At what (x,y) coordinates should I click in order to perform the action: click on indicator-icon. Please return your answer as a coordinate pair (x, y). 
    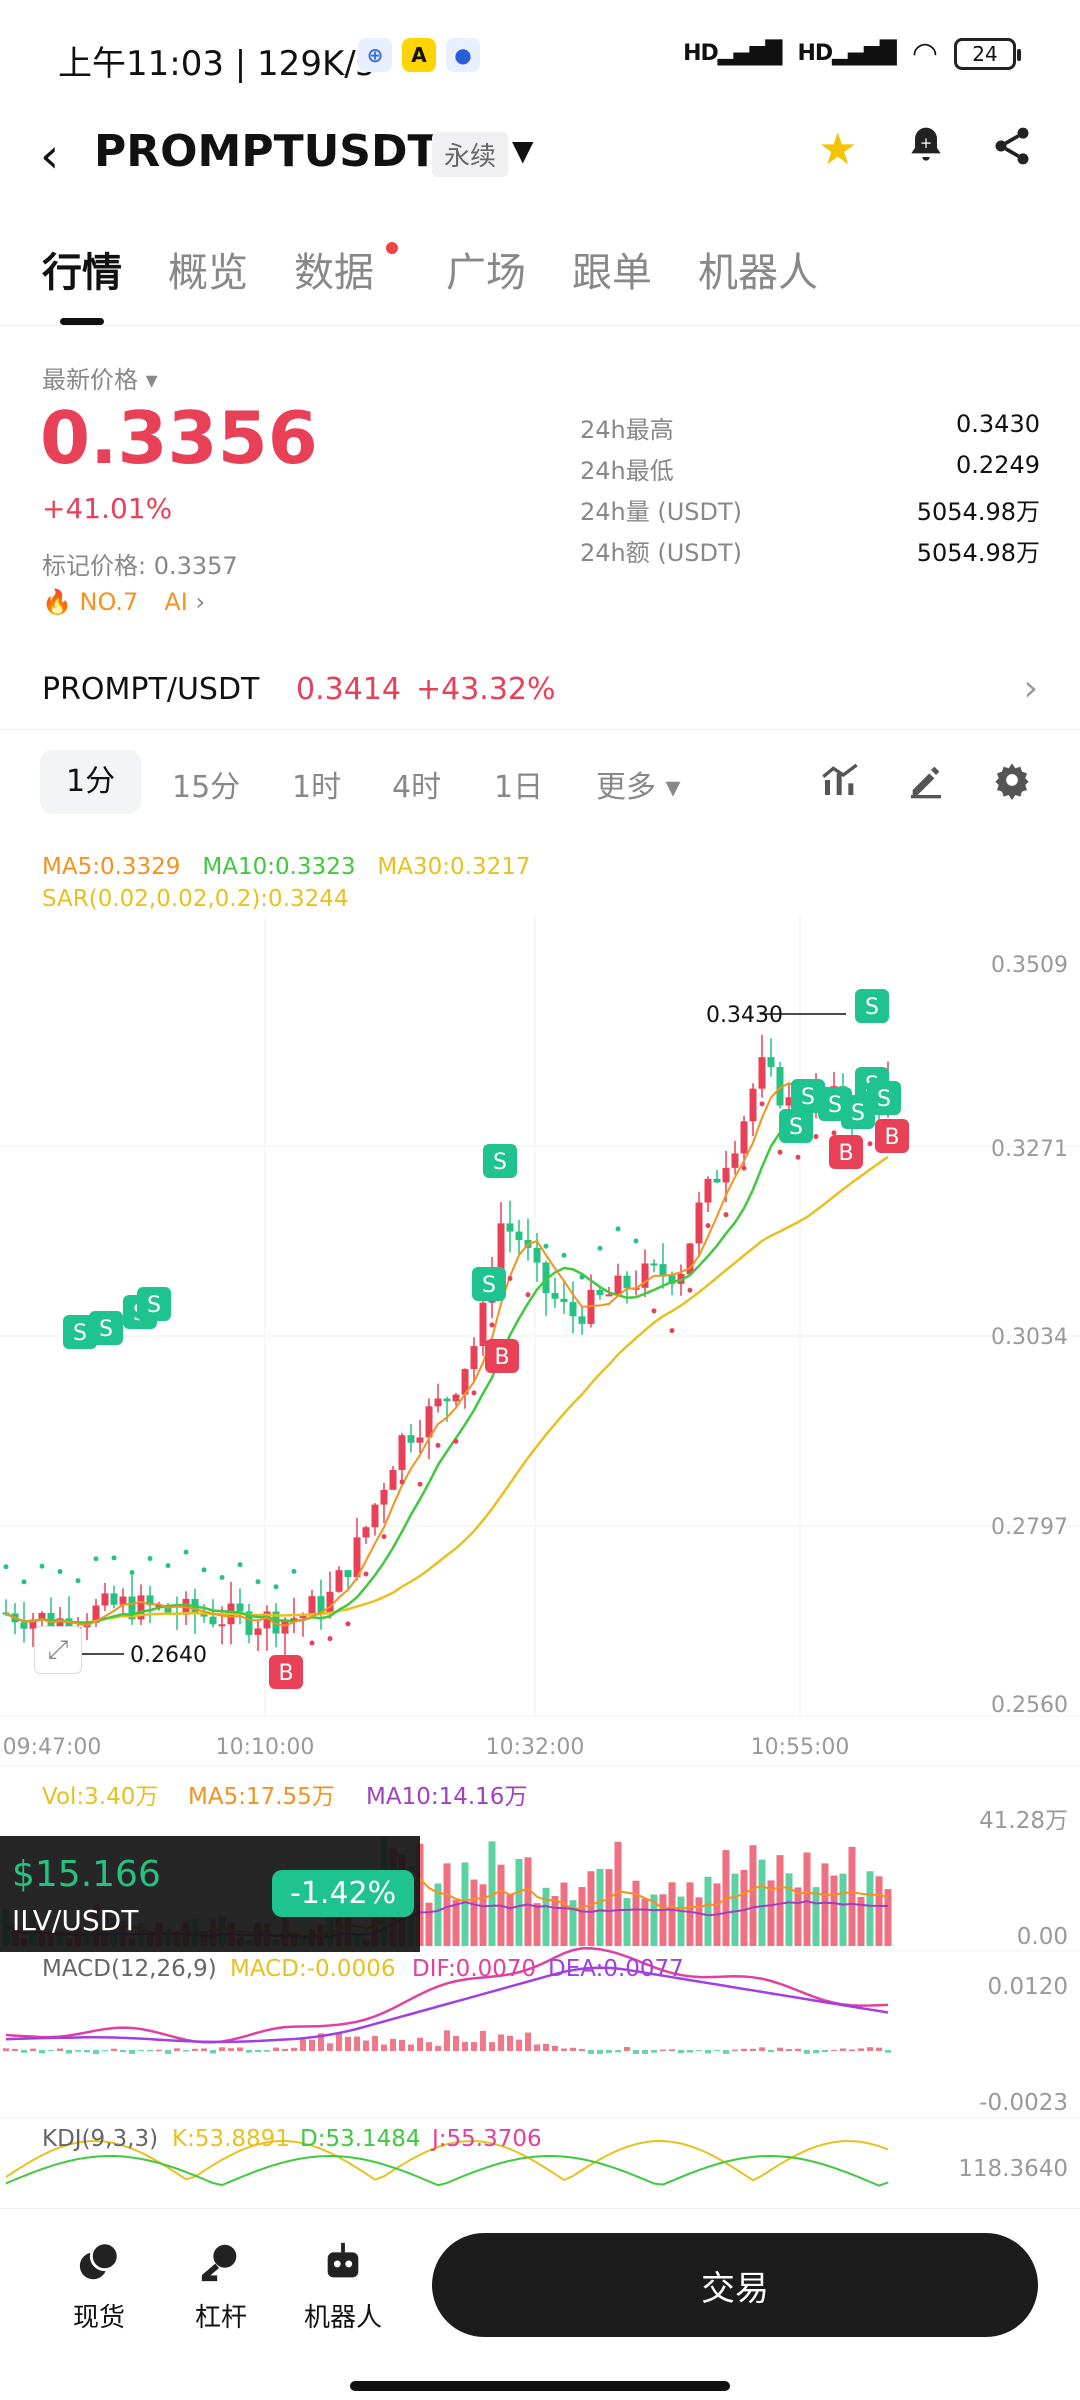
    Looking at the image, I should click on (840, 784).